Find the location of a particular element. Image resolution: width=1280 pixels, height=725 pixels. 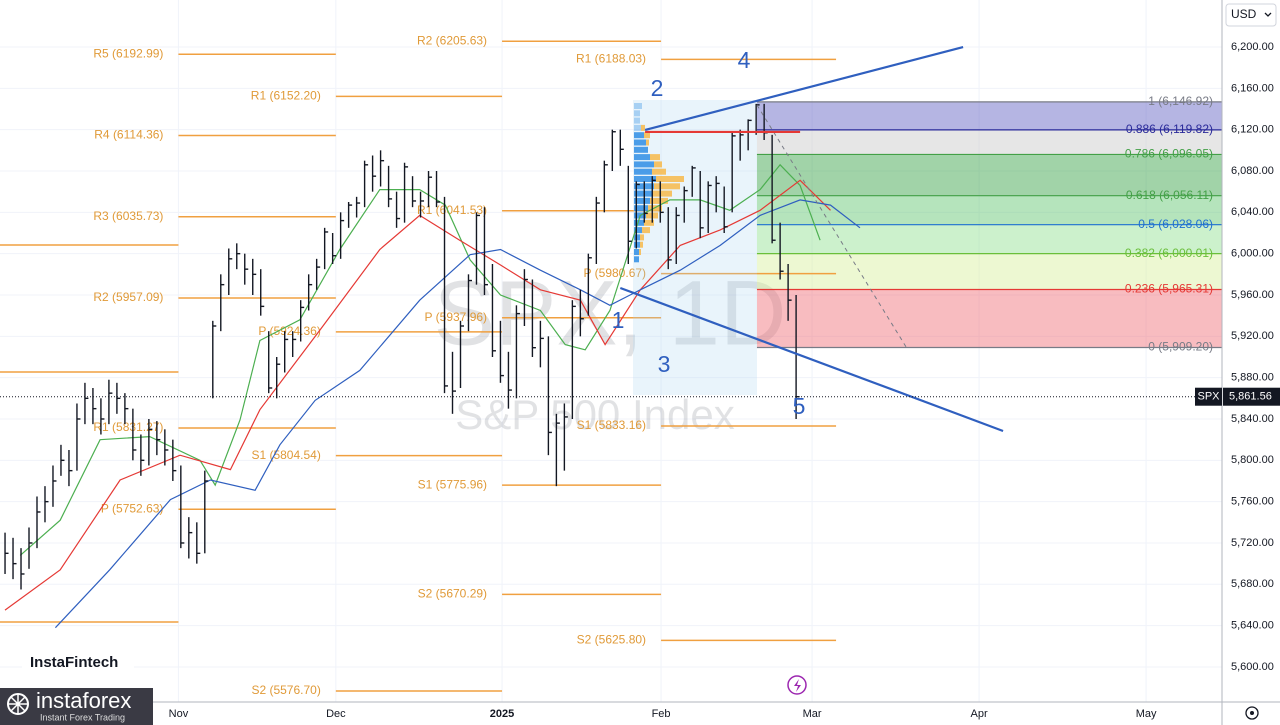

logo-tagline: Instant Forex Trading is located at coordinates (82, 717).